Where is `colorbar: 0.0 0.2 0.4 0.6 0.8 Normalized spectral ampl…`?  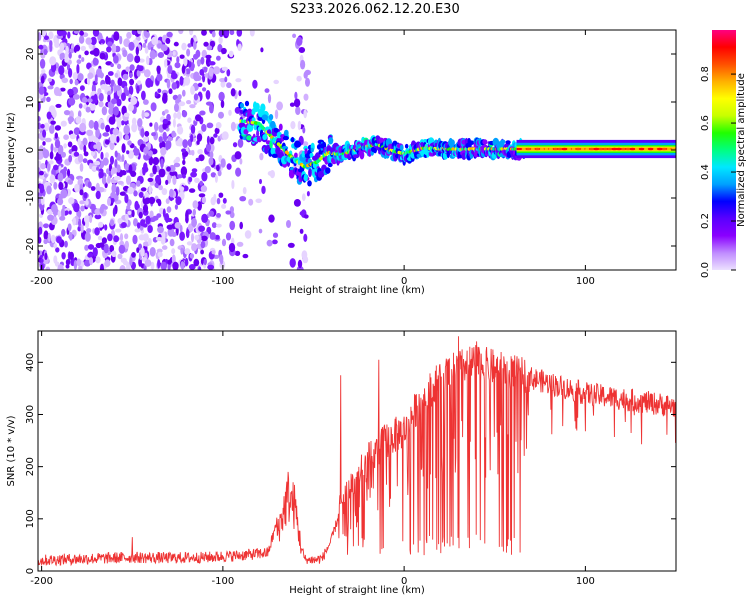 colorbar: 0.0 0.2 0.4 0.6 0.8 Normalized spectral ampl… is located at coordinates (723, 154).